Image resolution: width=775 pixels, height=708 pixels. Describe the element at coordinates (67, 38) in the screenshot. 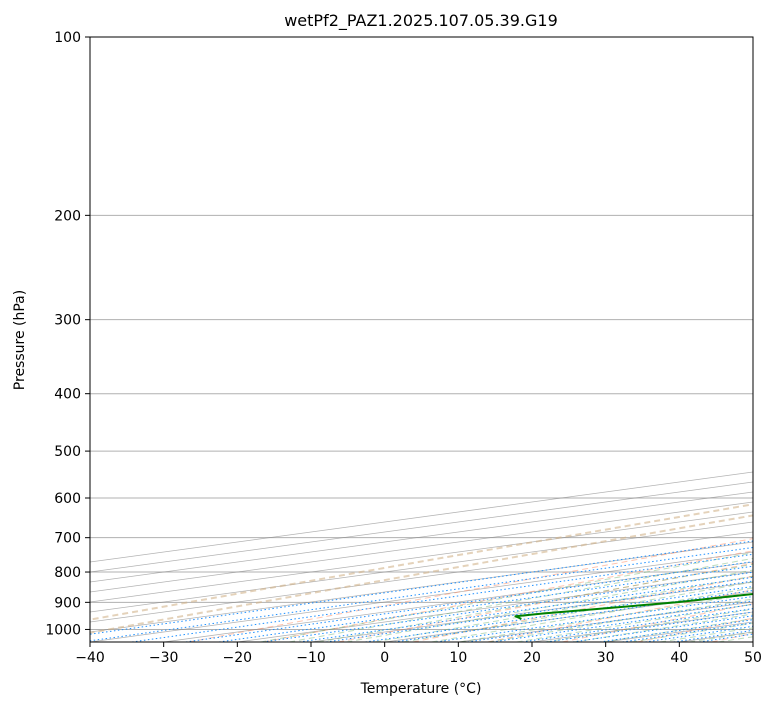

I see `y-tick-label: 100` at that location.